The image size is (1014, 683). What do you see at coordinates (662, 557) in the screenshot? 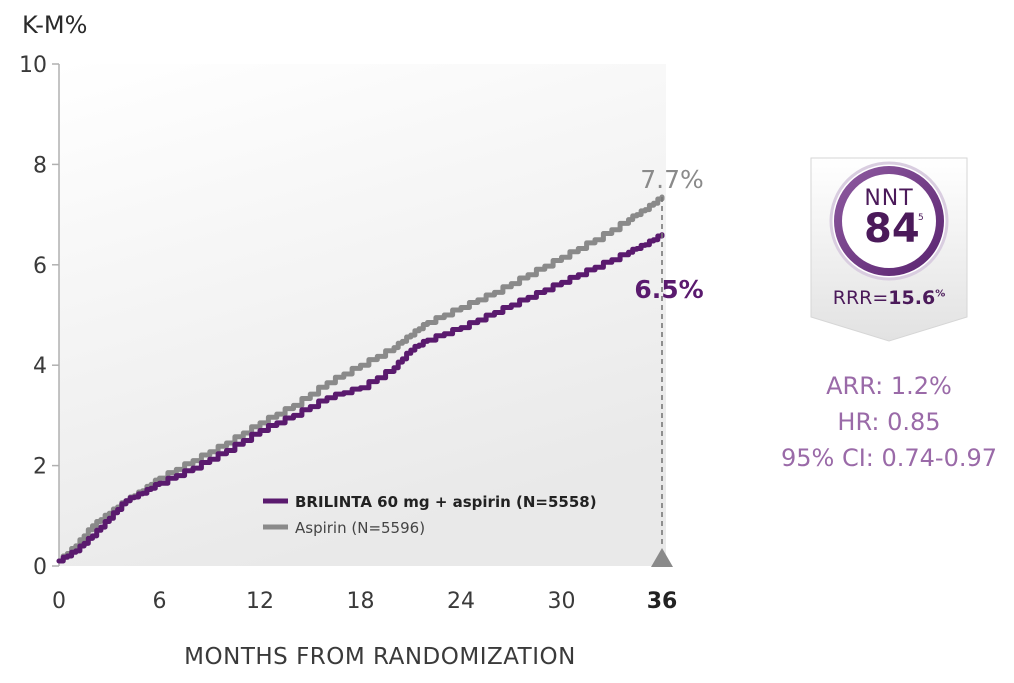
I see `end-marker-triangle` at bounding box center [662, 557].